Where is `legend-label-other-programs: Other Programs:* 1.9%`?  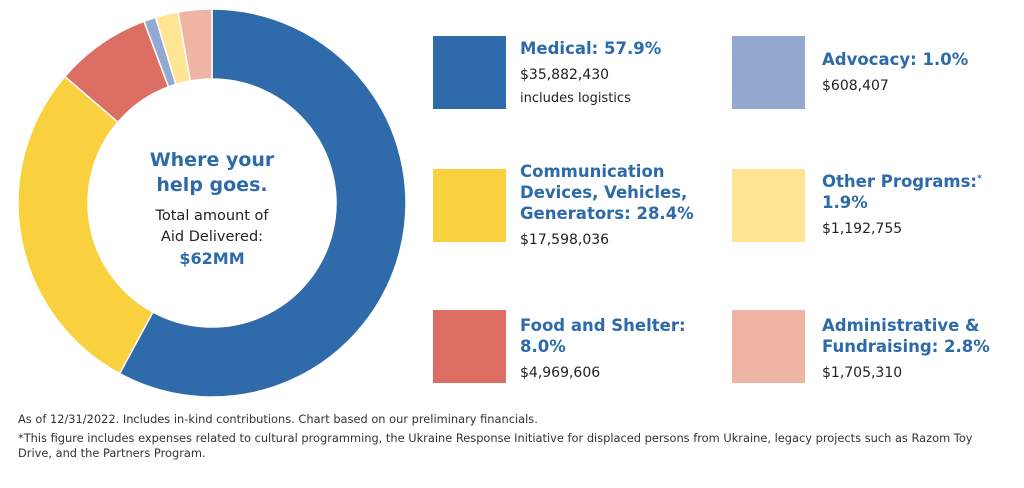 legend-label-other-programs: Other Programs:* 1.9% is located at coordinates (902, 192).